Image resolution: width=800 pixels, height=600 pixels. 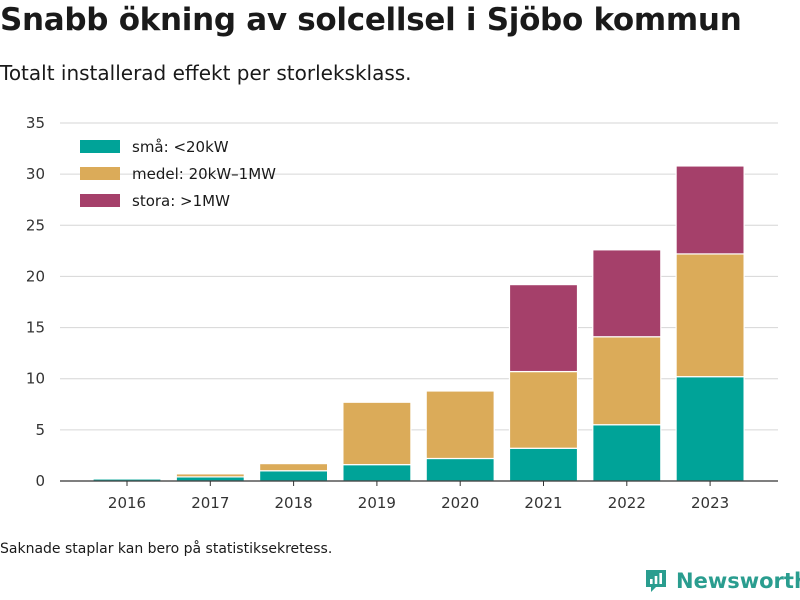 I want to click on x-tick-label: 2016, so click(x=127, y=503).